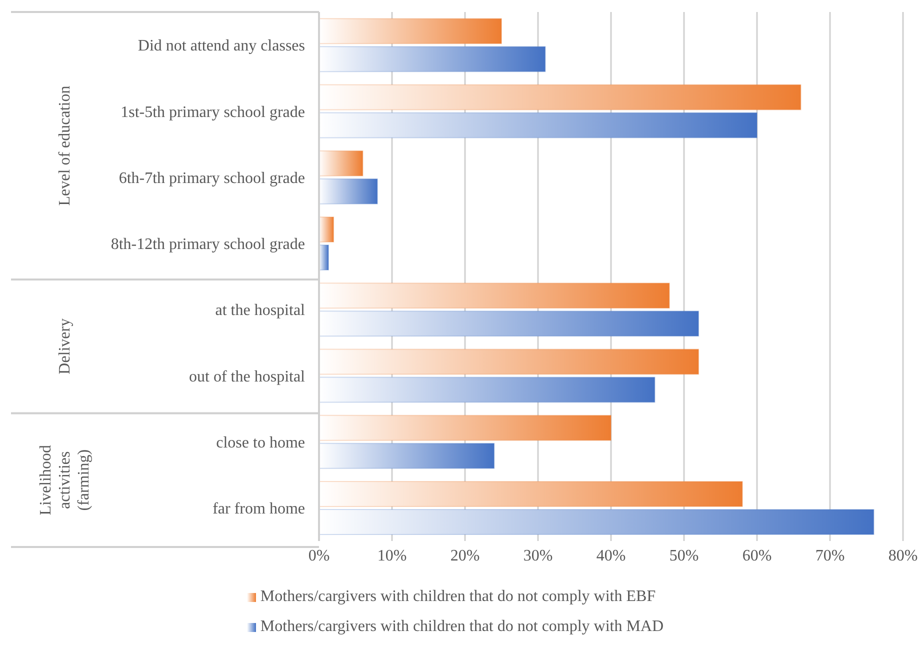  What do you see at coordinates (260, 443) in the screenshot?
I see `y-tick-label: close to home` at bounding box center [260, 443].